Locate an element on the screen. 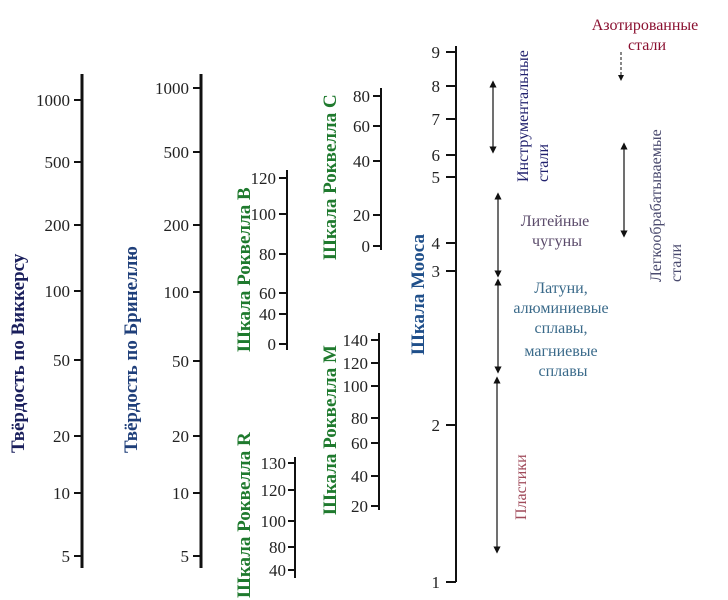  brinell-tick-label: 20 is located at coordinates (180, 436).